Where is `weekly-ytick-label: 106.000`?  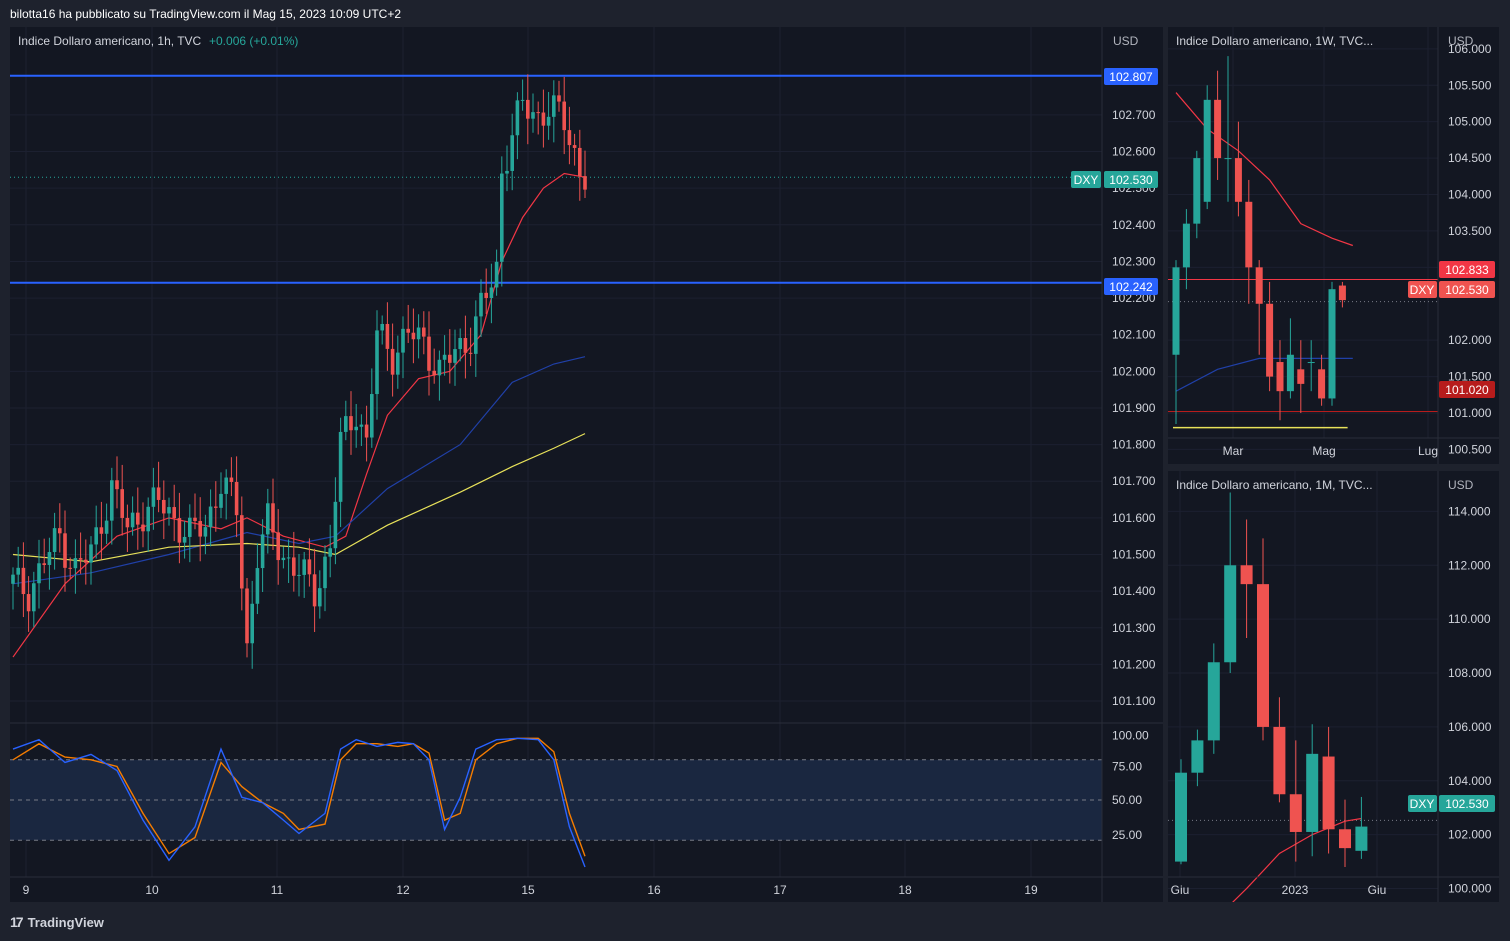
weekly-ytick-label: 106.000 is located at coordinates (1470, 49).